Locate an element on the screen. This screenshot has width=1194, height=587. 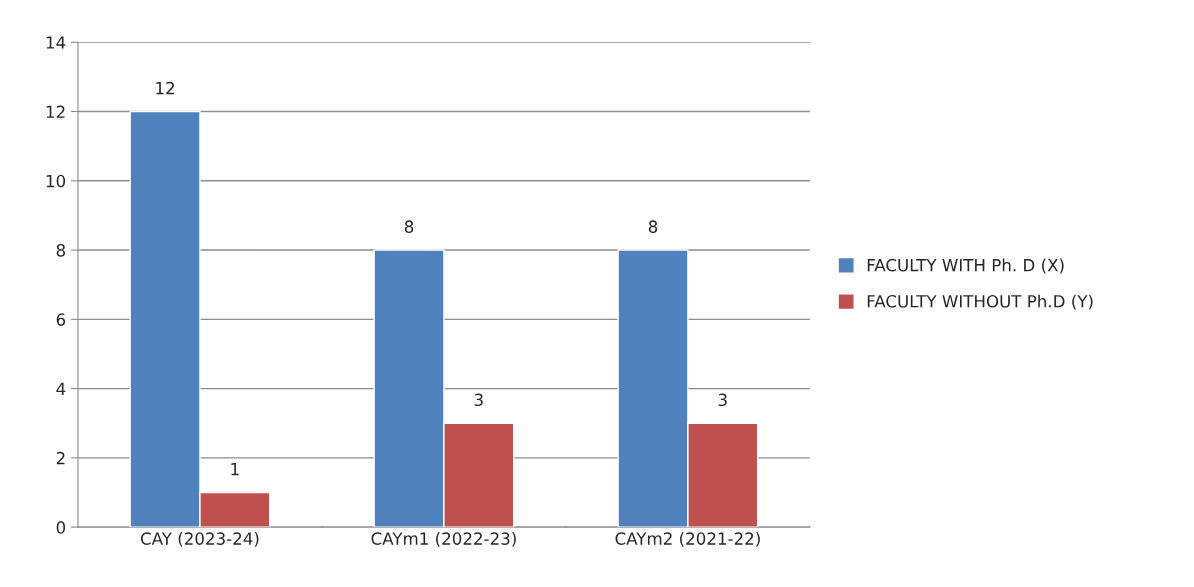
y-tick-label: 10 is located at coordinates (56, 181).